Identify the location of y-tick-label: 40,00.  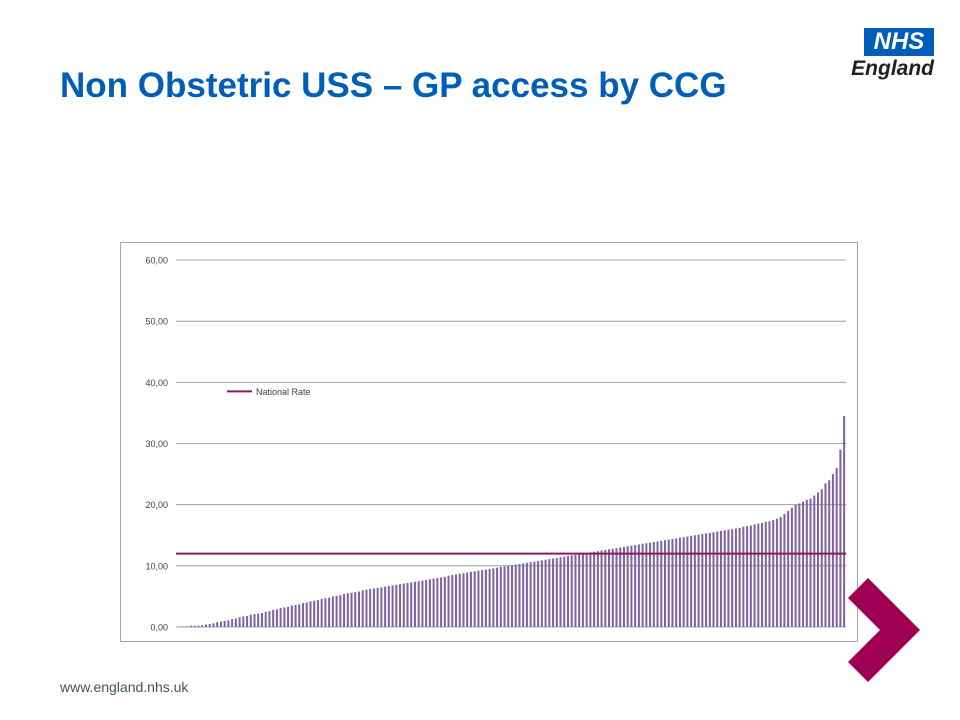
(156, 383).